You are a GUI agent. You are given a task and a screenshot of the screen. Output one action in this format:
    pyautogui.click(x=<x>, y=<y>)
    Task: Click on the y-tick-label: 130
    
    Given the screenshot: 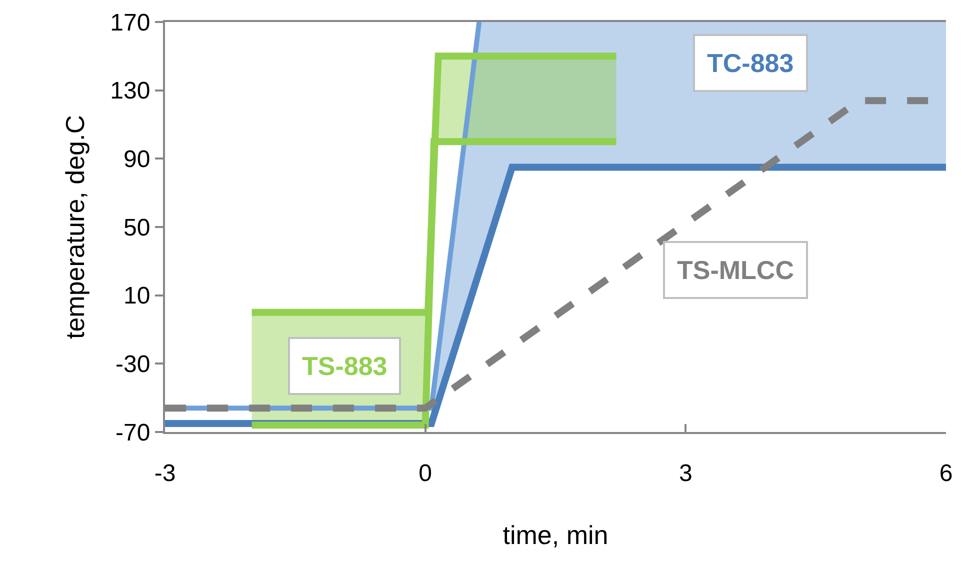 What is the action you would take?
    pyautogui.click(x=130, y=91)
    